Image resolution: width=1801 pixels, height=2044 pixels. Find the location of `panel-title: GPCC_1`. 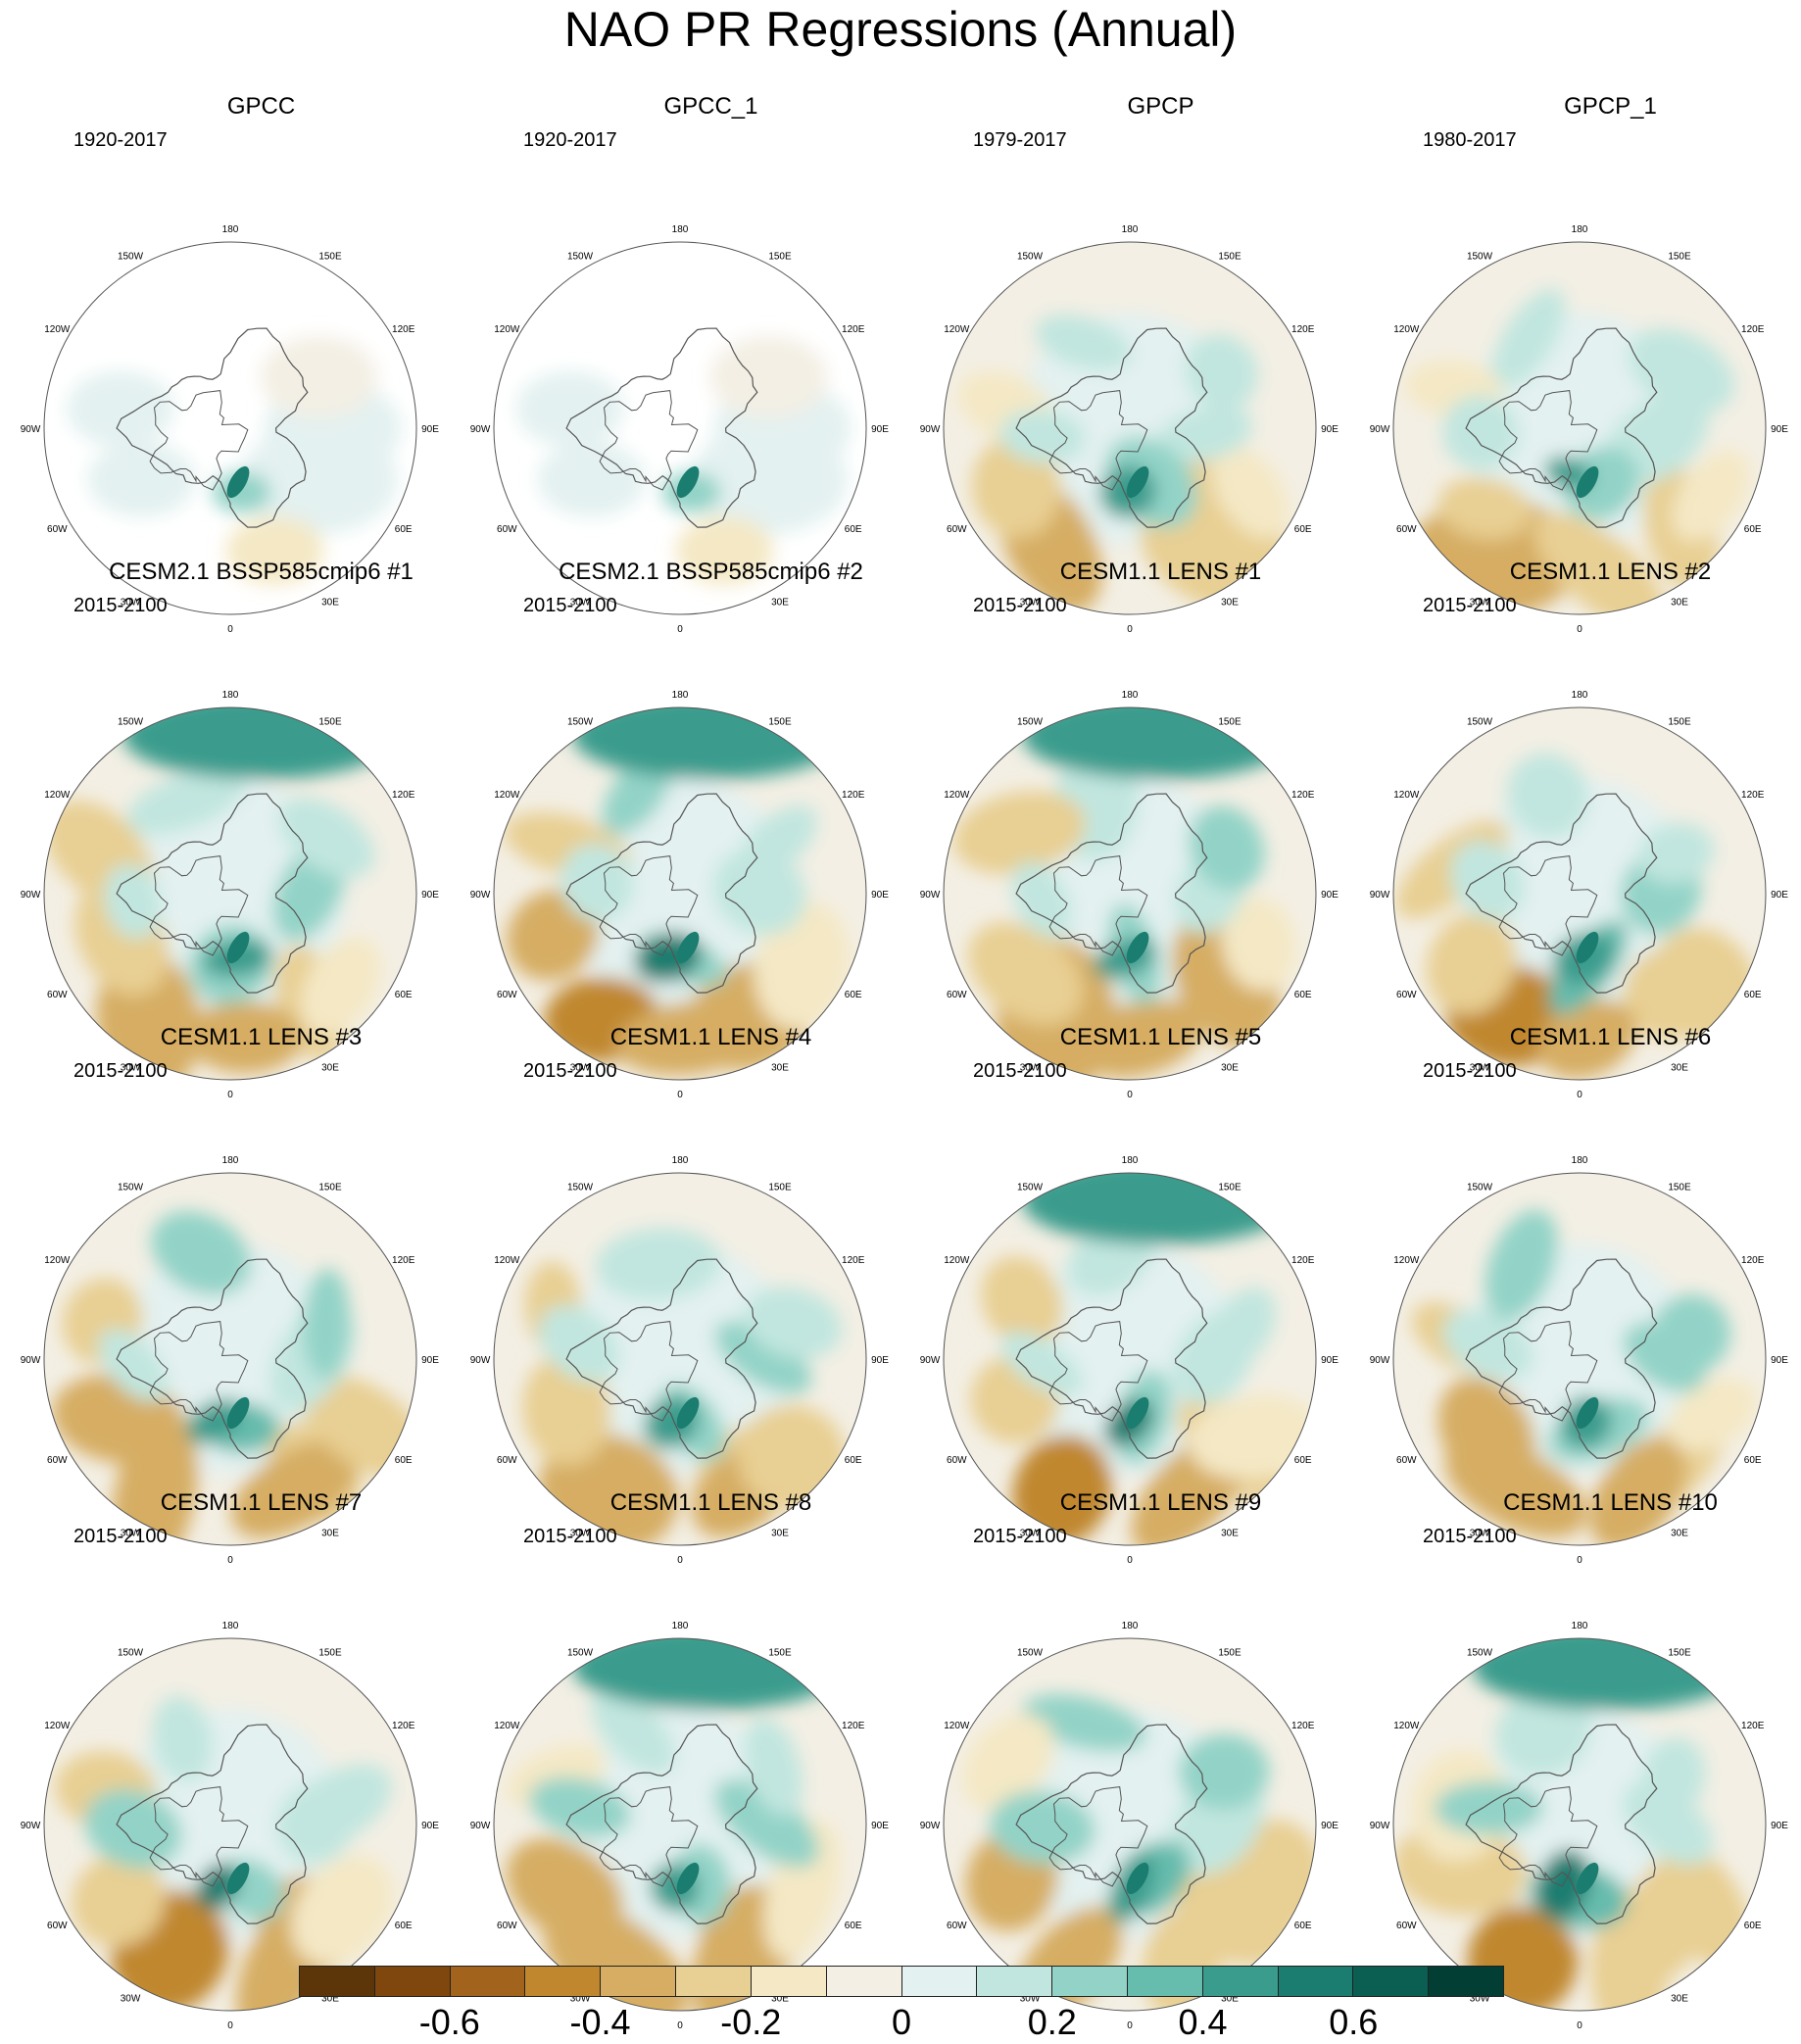

panel-title: GPCC_1 is located at coordinates (710, 106).